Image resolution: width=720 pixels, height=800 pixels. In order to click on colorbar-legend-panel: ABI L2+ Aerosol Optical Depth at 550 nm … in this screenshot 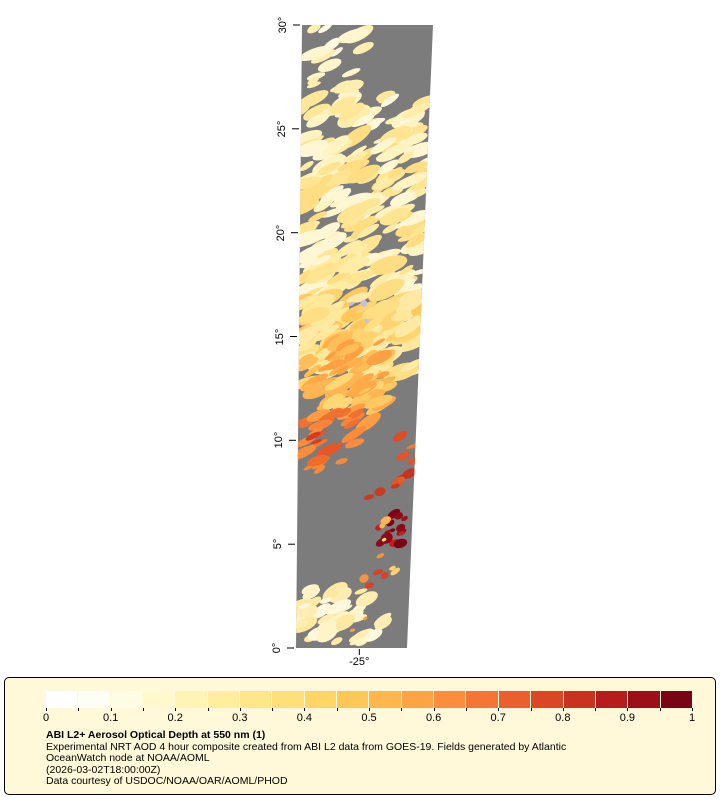, I will do `click(360, 736)`.